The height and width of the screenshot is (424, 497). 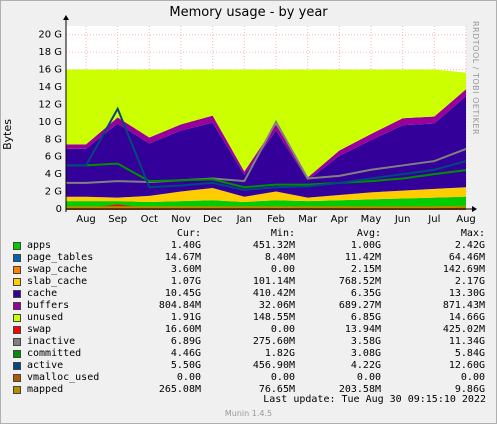 What do you see at coordinates (266, 175) in the screenshot?
I see `line-committed` at bounding box center [266, 175].